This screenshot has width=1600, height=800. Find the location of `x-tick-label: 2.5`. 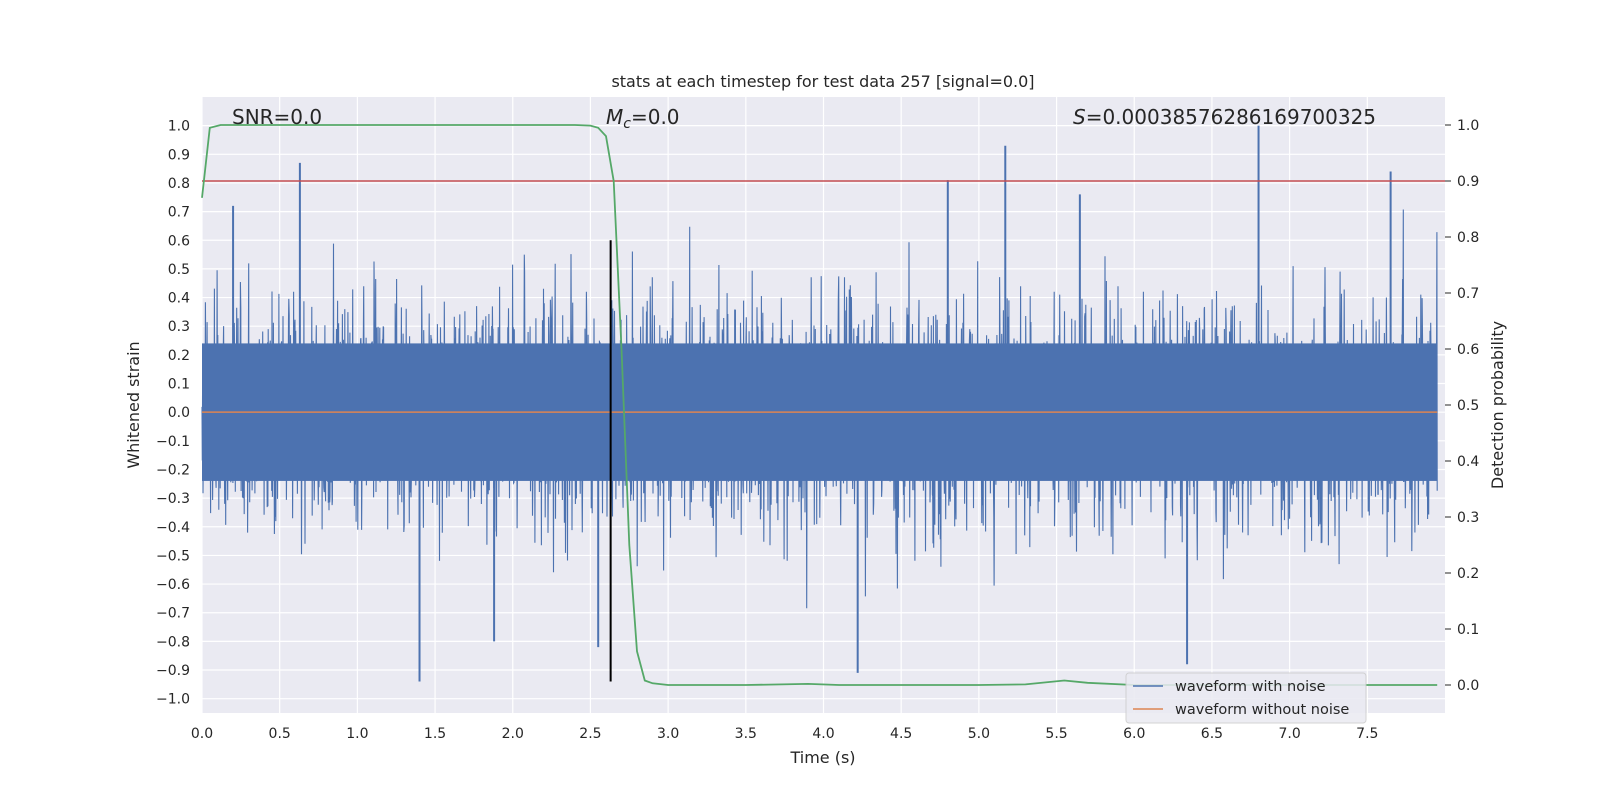

x-tick-label: 2.5 is located at coordinates (590, 734).